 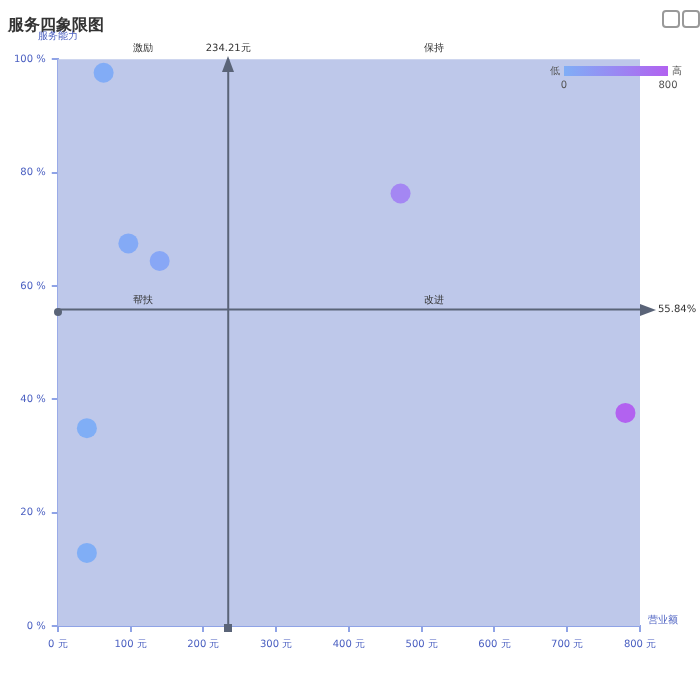 I want to click on chart-title: 服务四象限图, so click(x=55, y=24).